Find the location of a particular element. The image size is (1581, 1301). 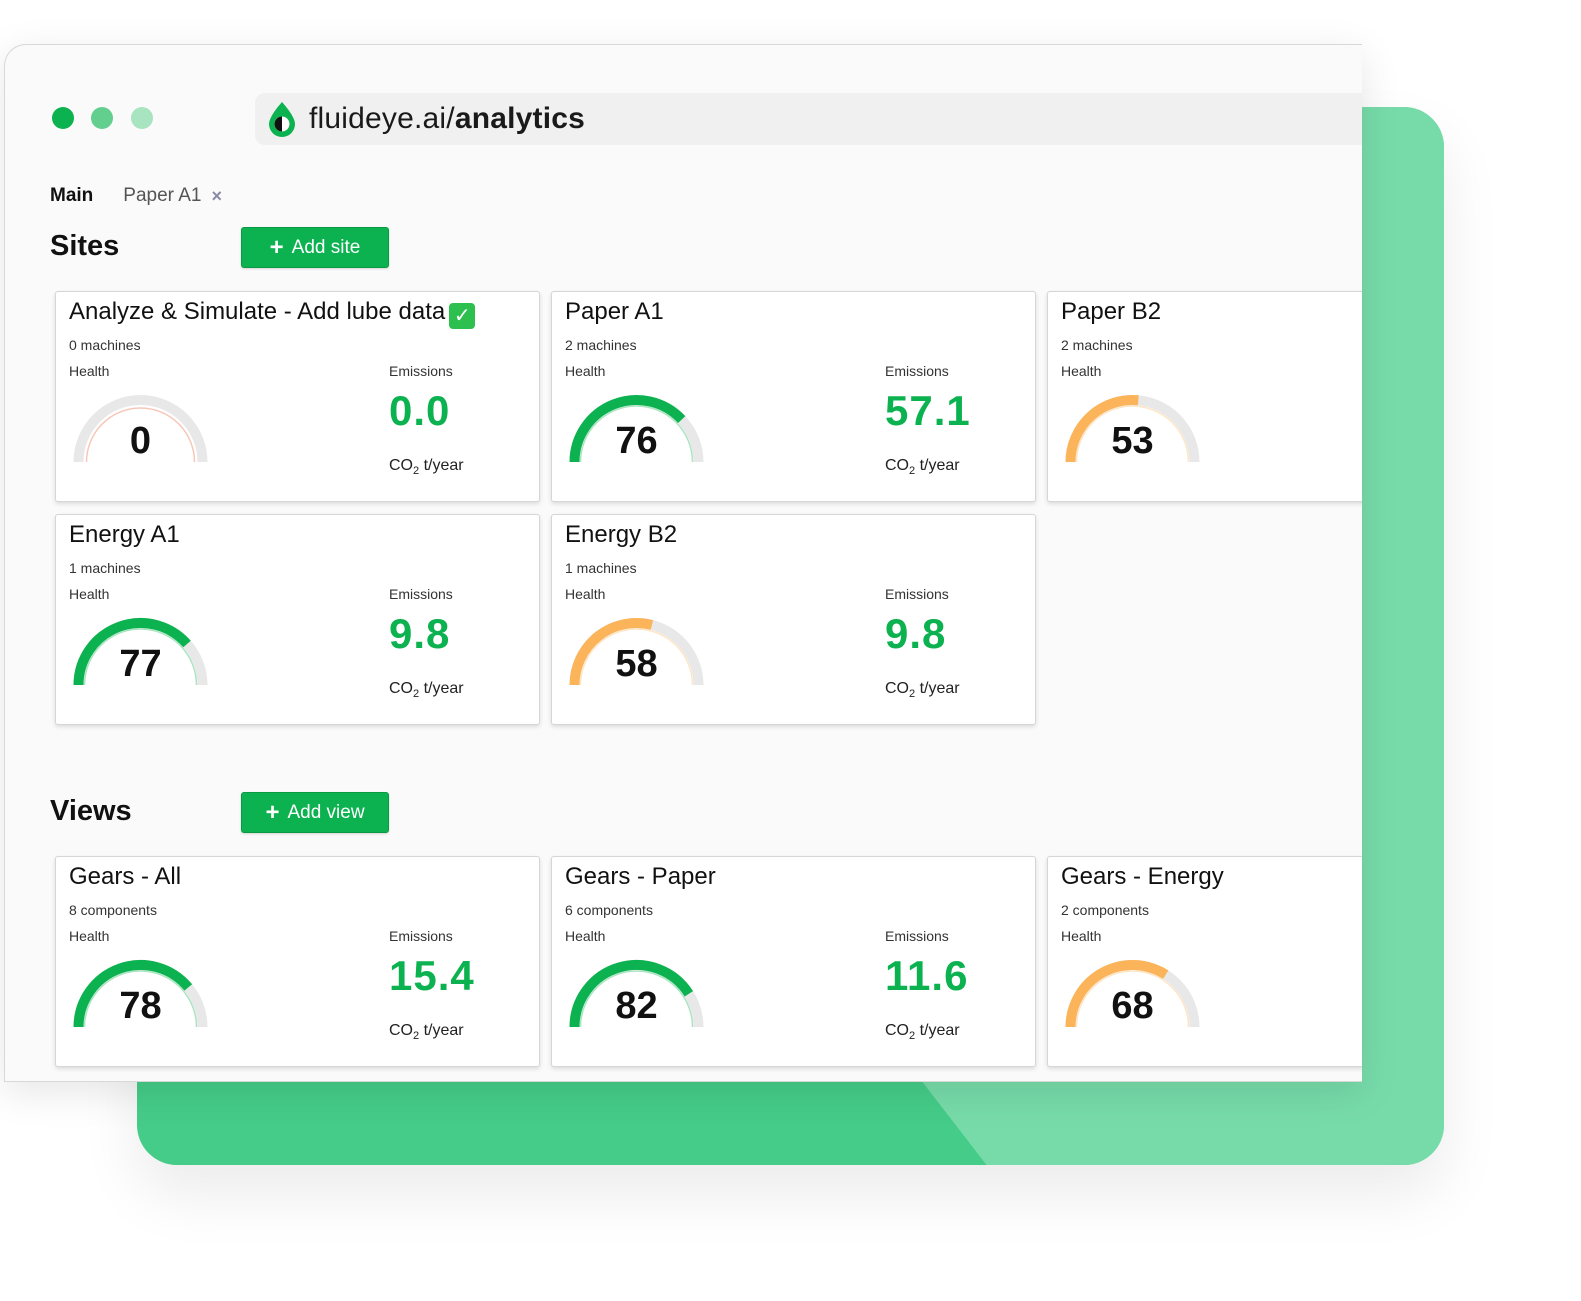

url-text: fluideye.ai/analytics is located at coordinates (447, 119).